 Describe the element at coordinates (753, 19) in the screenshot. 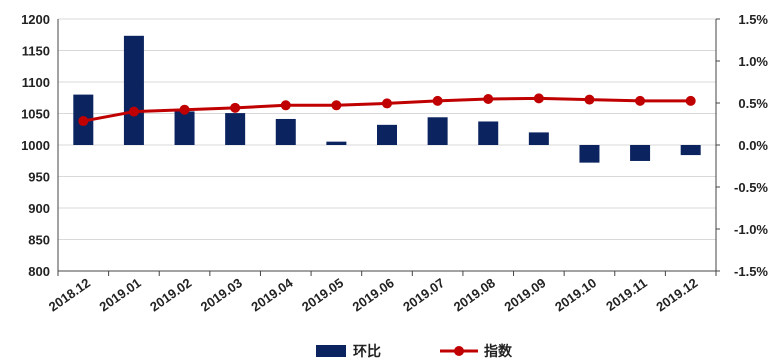

I see `right-tick-label: 1.5%` at that location.